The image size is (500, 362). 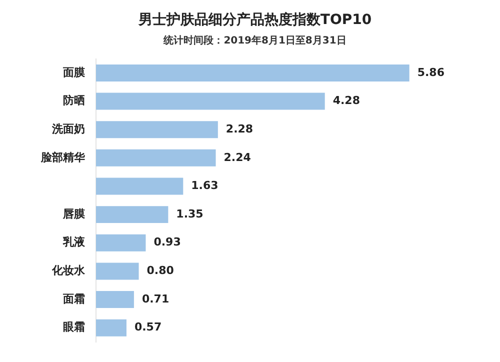 What do you see at coordinates (240, 129) in the screenshot?
I see `data-label: 2.28` at bounding box center [240, 129].